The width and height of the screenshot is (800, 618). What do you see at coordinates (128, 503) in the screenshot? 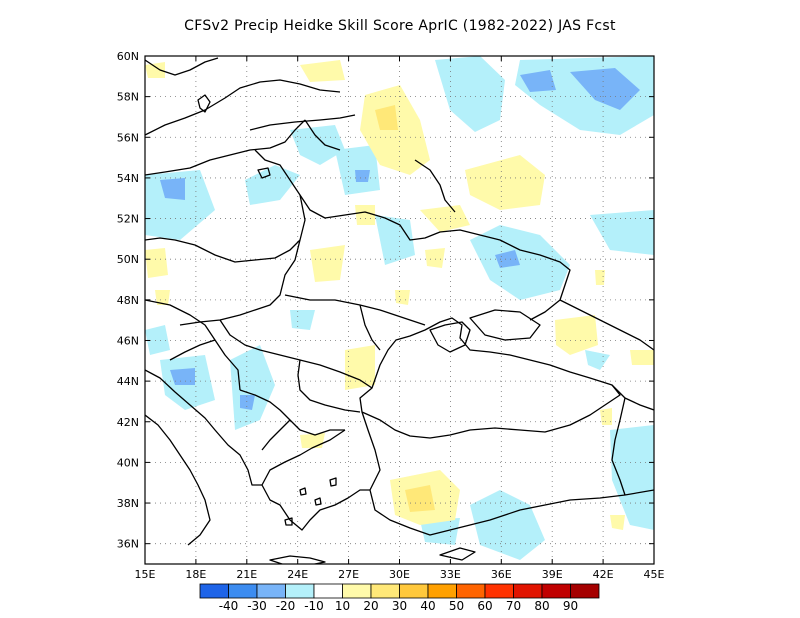
I see `lat-tick-label: 38N` at bounding box center [128, 503].